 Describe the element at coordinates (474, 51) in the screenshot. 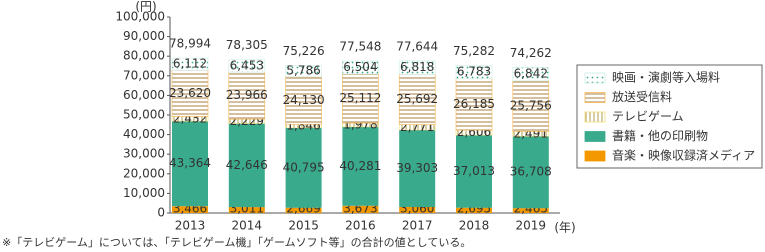

I see `total-label: 75,282` at that location.